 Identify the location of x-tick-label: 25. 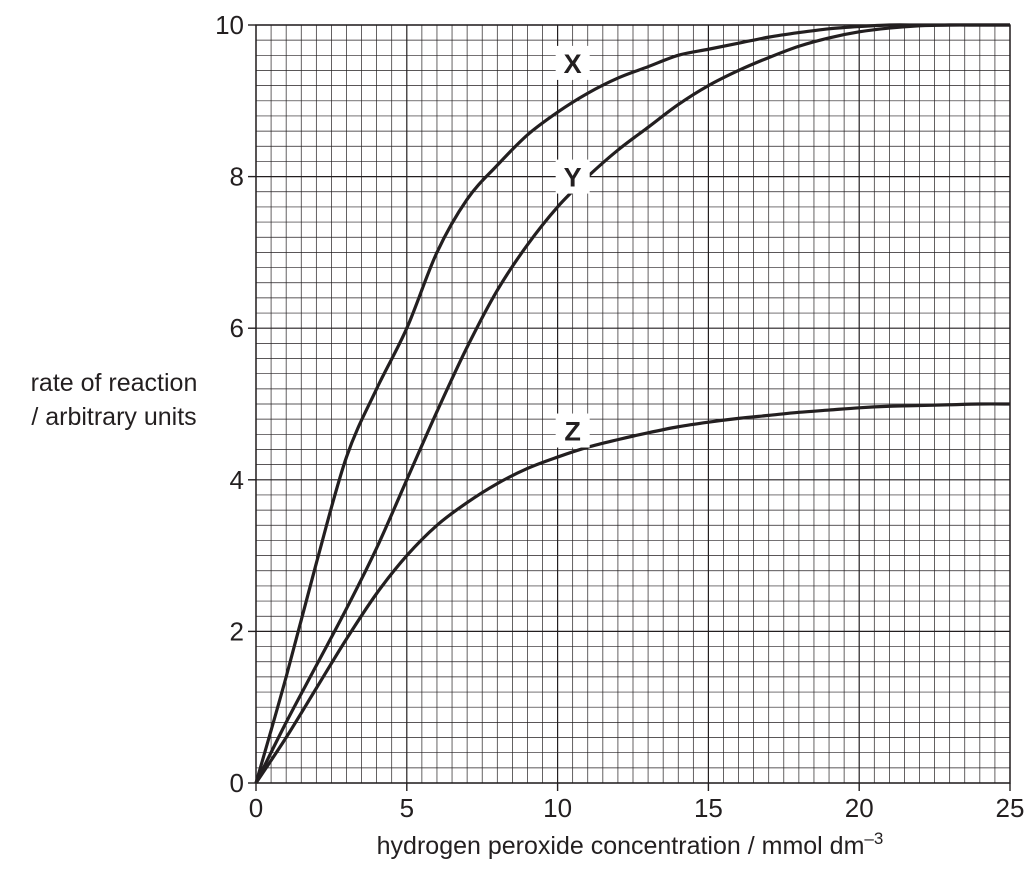
(1010, 808).